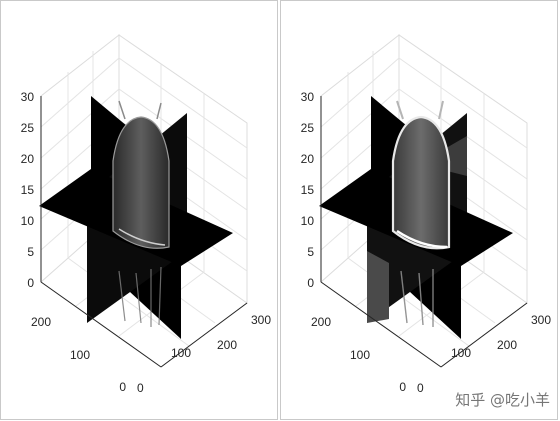  Describe the element at coordinates (502, 400) in the screenshot. I see `watermark-text: 知乎 @吃小羊` at that location.